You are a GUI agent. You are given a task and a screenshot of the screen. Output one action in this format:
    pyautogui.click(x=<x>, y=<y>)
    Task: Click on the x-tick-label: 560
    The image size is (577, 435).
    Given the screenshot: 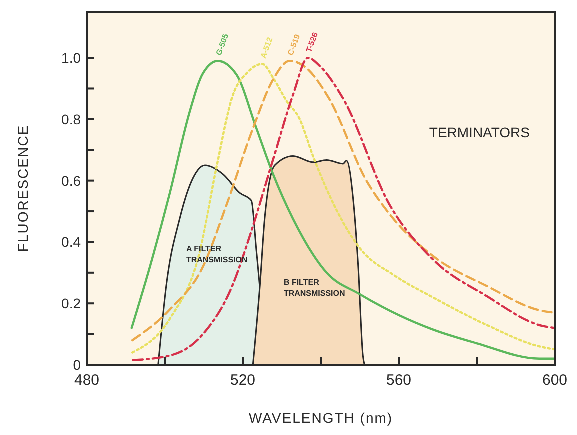 What is the action you would take?
    pyautogui.click(x=399, y=380)
    